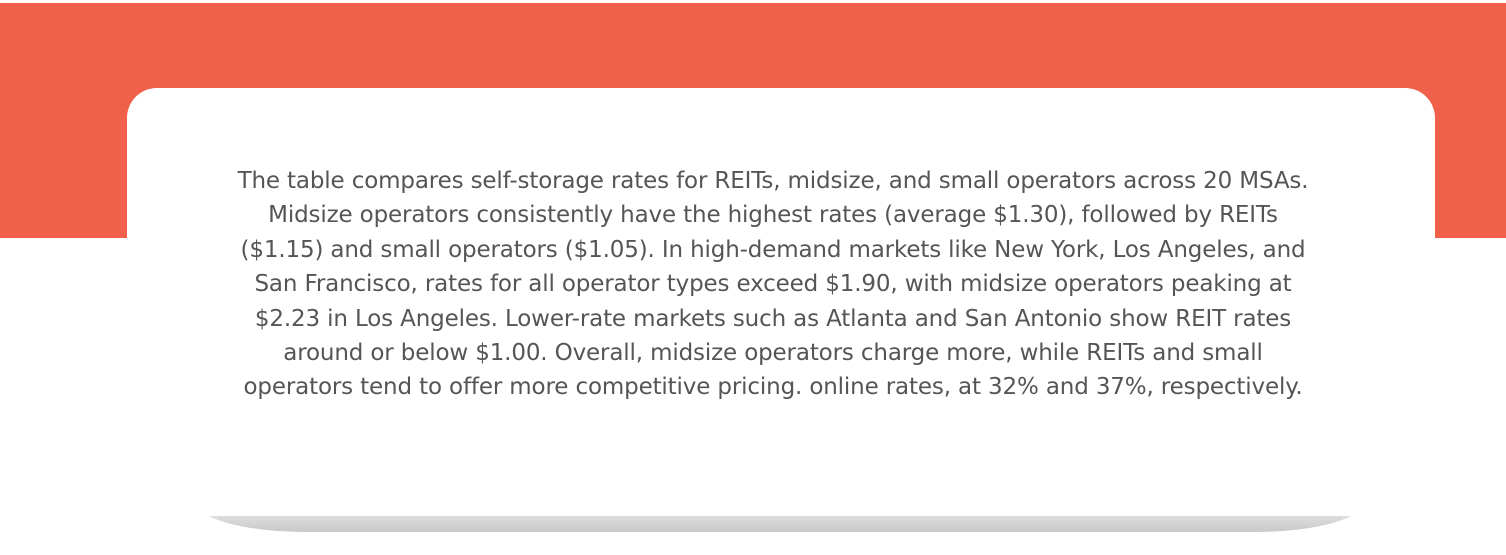  Describe the element at coordinates (753, 1) in the screenshot. I see `top-white-strip` at that location.